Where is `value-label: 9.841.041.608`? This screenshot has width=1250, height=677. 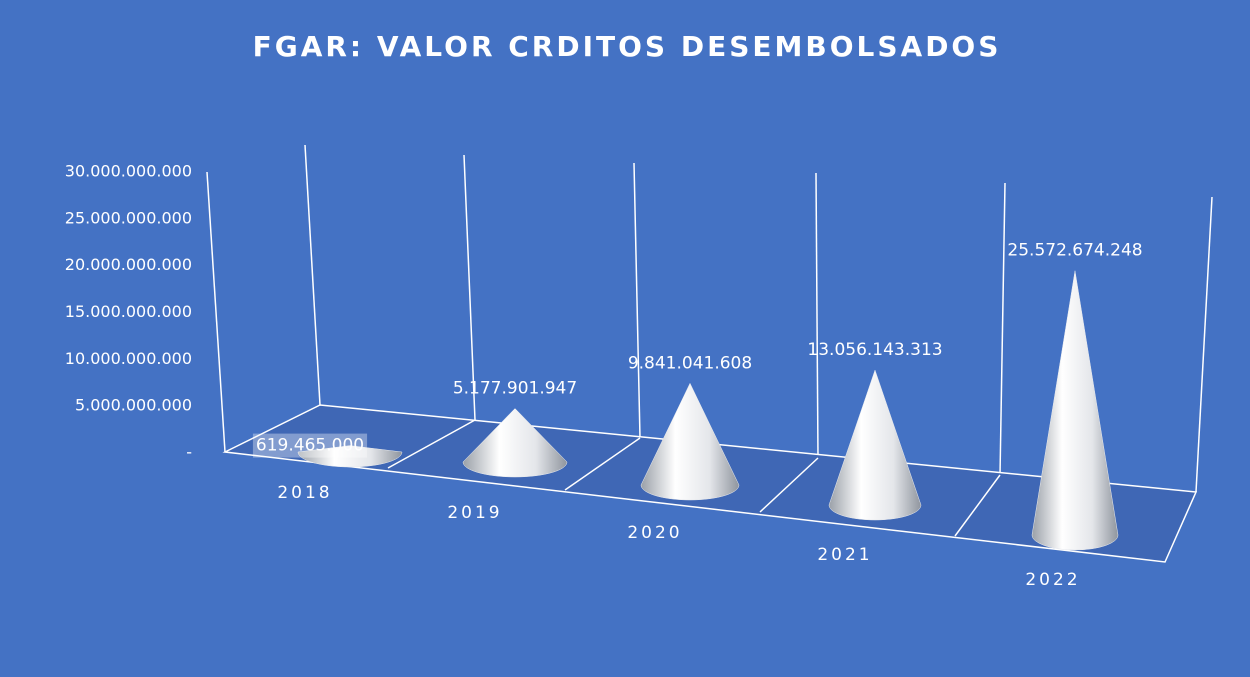
value-label: 9.841.041.608 is located at coordinates (690, 363).